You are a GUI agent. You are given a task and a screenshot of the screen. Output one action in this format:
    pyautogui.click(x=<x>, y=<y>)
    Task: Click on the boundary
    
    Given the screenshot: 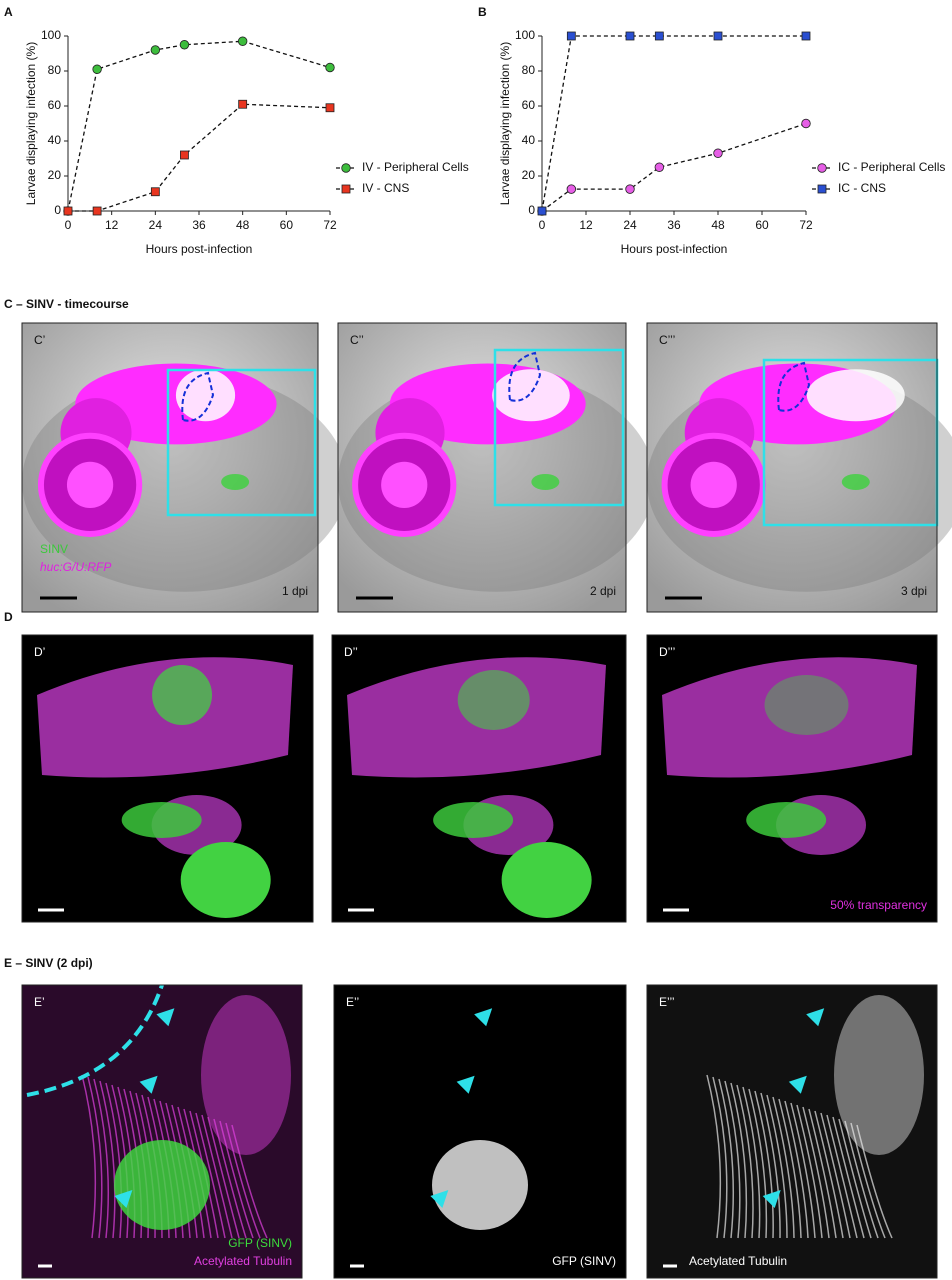 What is the action you would take?
    pyautogui.click(x=95, y=1040)
    